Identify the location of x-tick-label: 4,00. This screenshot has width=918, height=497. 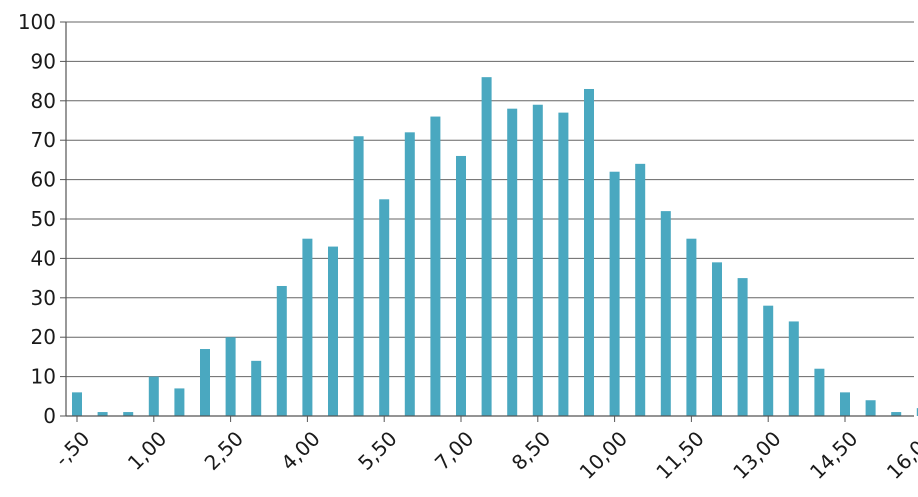
(300, 450).